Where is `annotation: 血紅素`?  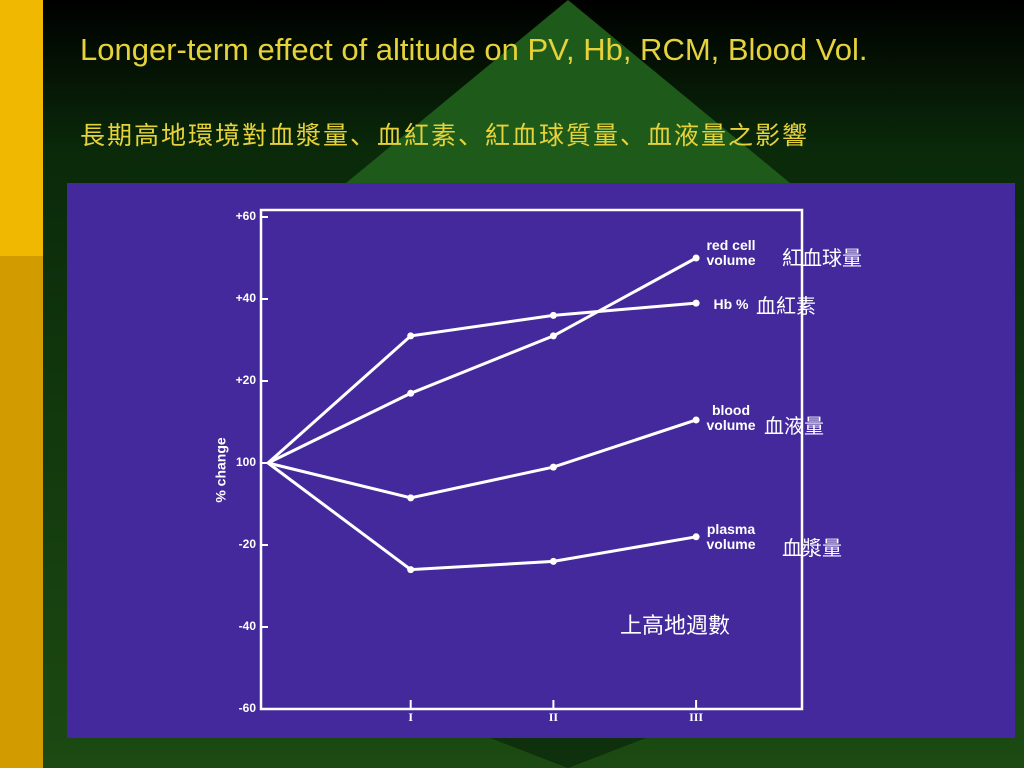
annotation: 血紅素 is located at coordinates (786, 306).